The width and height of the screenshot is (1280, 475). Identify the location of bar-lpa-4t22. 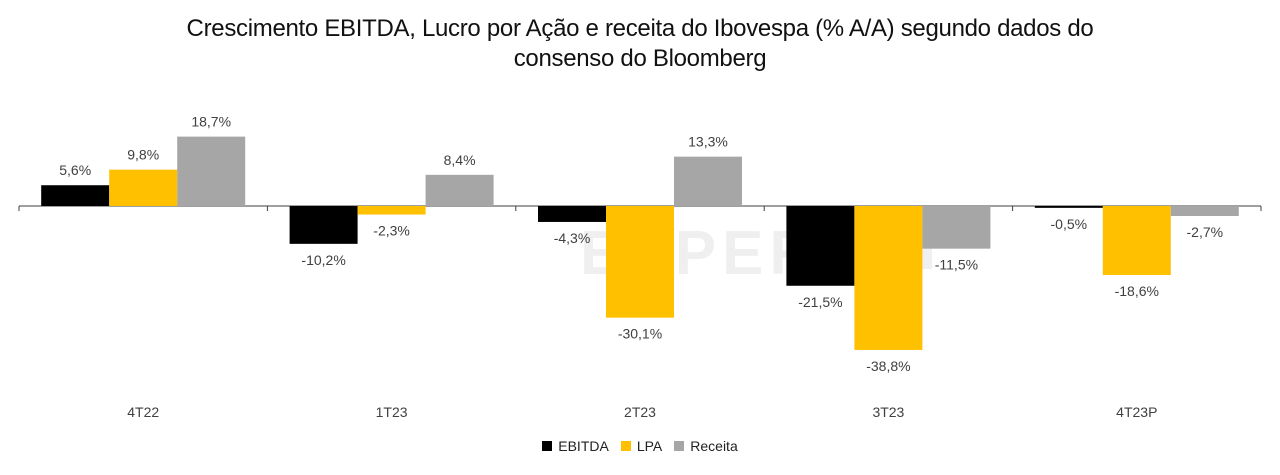
(143, 187).